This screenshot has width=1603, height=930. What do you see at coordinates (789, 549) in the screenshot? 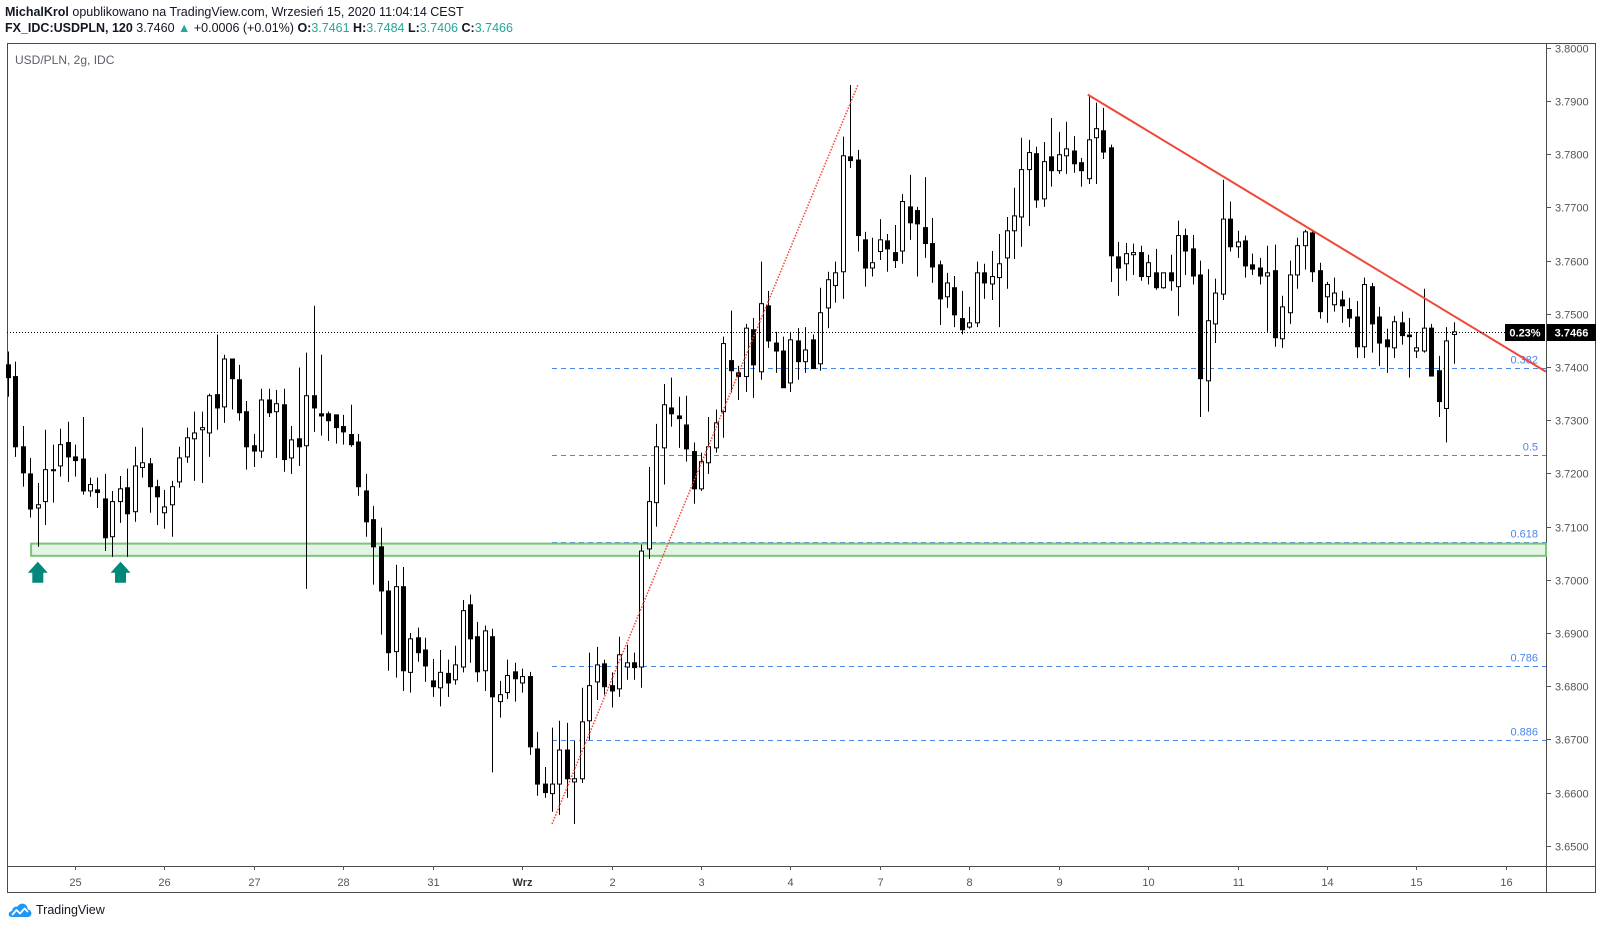
I see `support-zone-rect` at bounding box center [789, 549].